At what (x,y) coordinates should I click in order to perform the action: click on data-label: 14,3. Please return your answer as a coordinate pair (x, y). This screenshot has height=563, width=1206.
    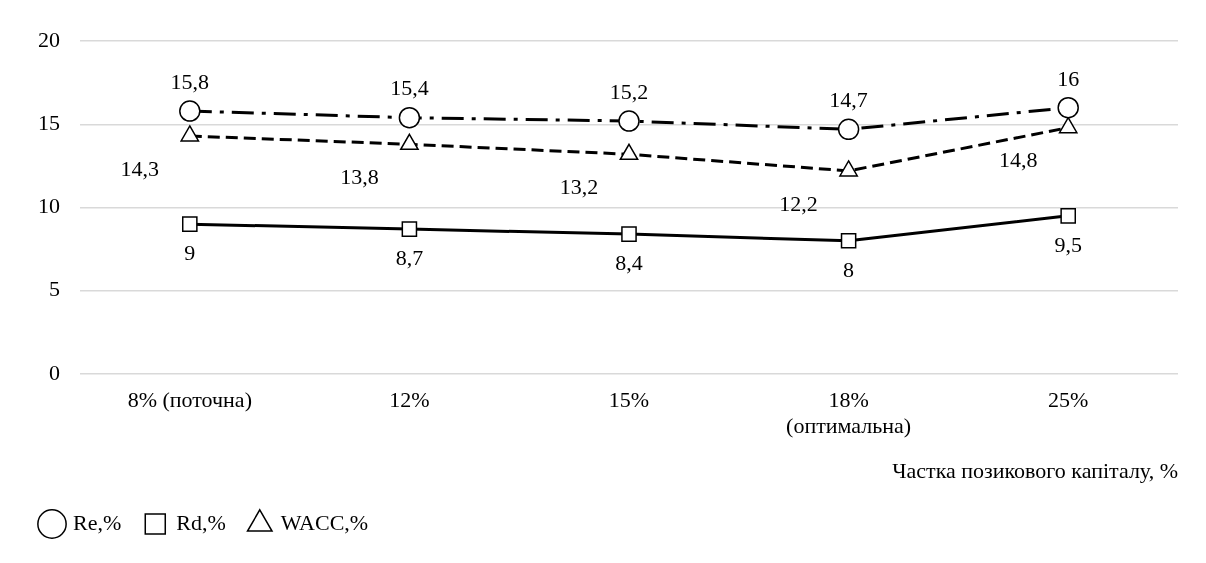
    Looking at the image, I should click on (140, 168).